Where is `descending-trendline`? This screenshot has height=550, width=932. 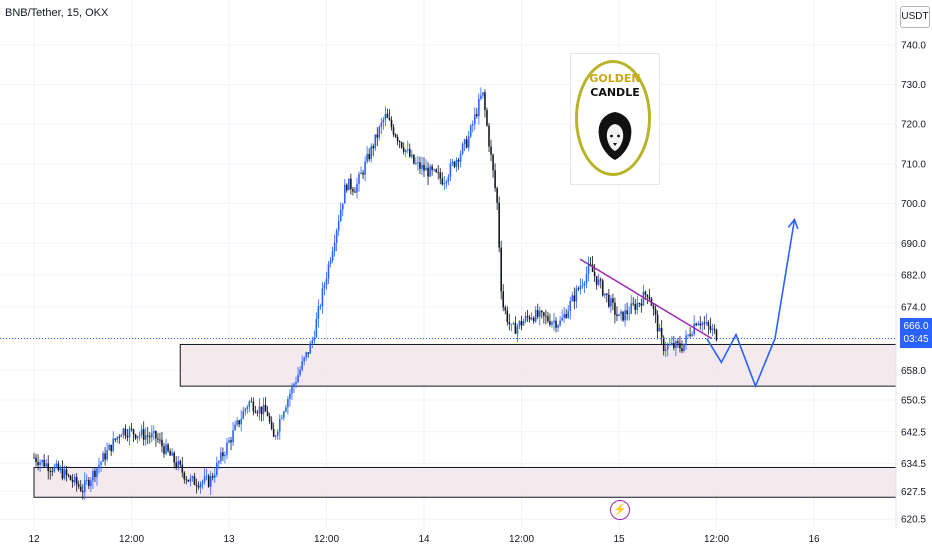
descending-trendline is located at coordinates (646, 299).